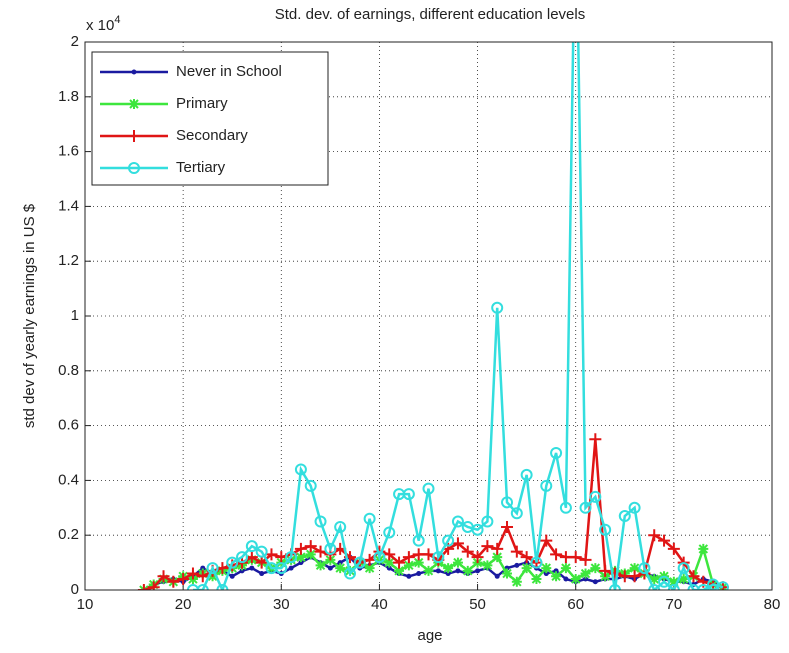 The height and width of the screenshot is (653, 789). Describe the element at coordinates (68, 151) in the screenshot. I see `y-tick-label: 1.6` at that location.